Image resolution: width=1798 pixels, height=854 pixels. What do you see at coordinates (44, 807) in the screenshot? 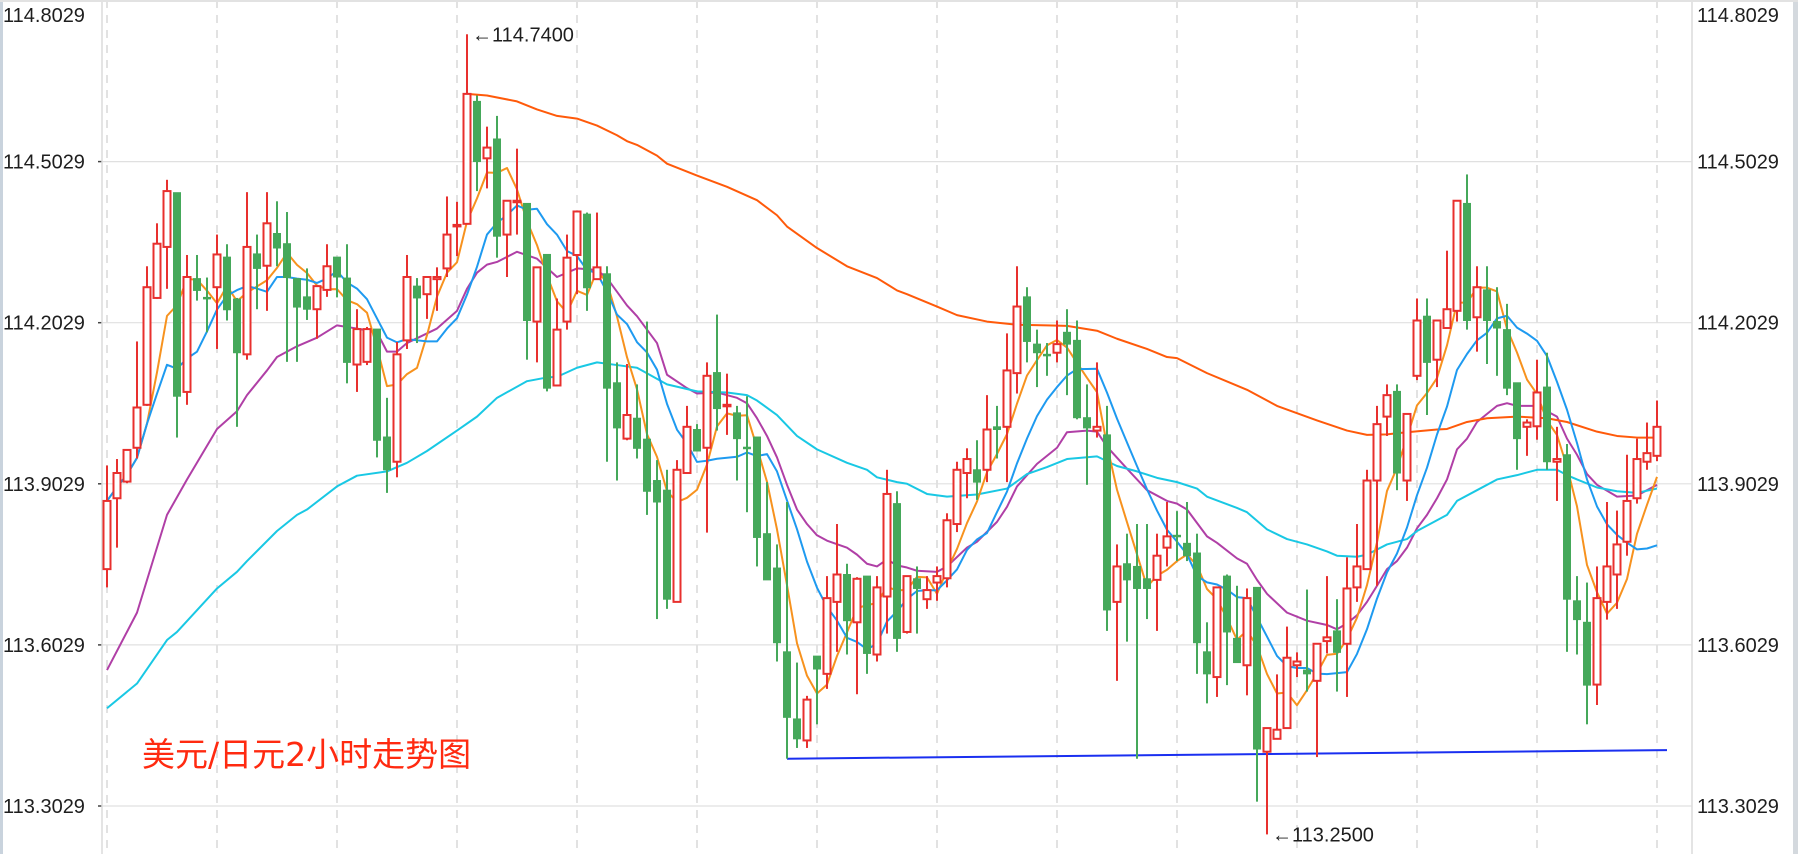
I see `left-axis-tick-label: 113.3029` at bounding box center [44, 807].